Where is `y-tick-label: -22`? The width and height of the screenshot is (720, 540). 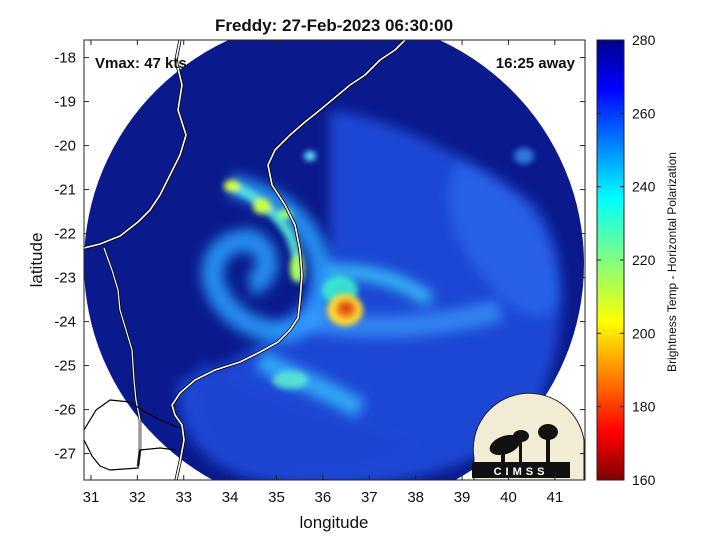
y-tick-label: -22 is located at coordinates (65, 234).